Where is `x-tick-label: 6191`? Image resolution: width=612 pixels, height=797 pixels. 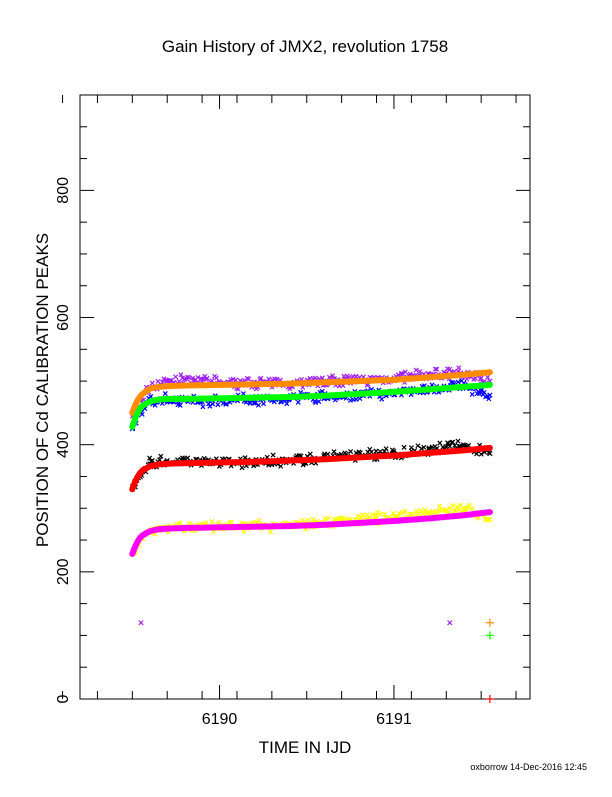 x-tick-label: 6191 is located at coordinates (394, 719).